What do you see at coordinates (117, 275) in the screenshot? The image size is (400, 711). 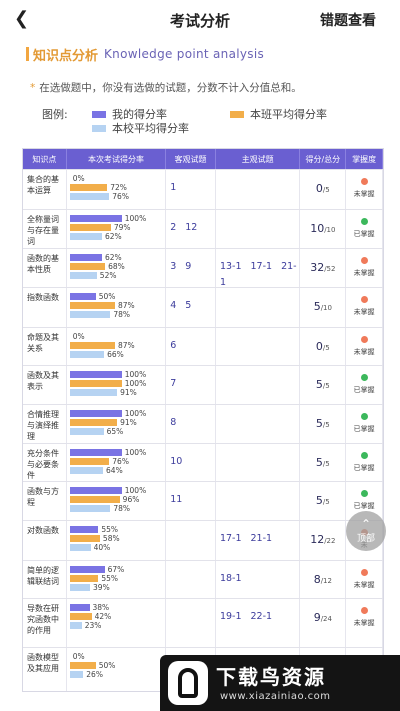 I see `rate-bar-line: 52%` at bounding box center [117, 275].